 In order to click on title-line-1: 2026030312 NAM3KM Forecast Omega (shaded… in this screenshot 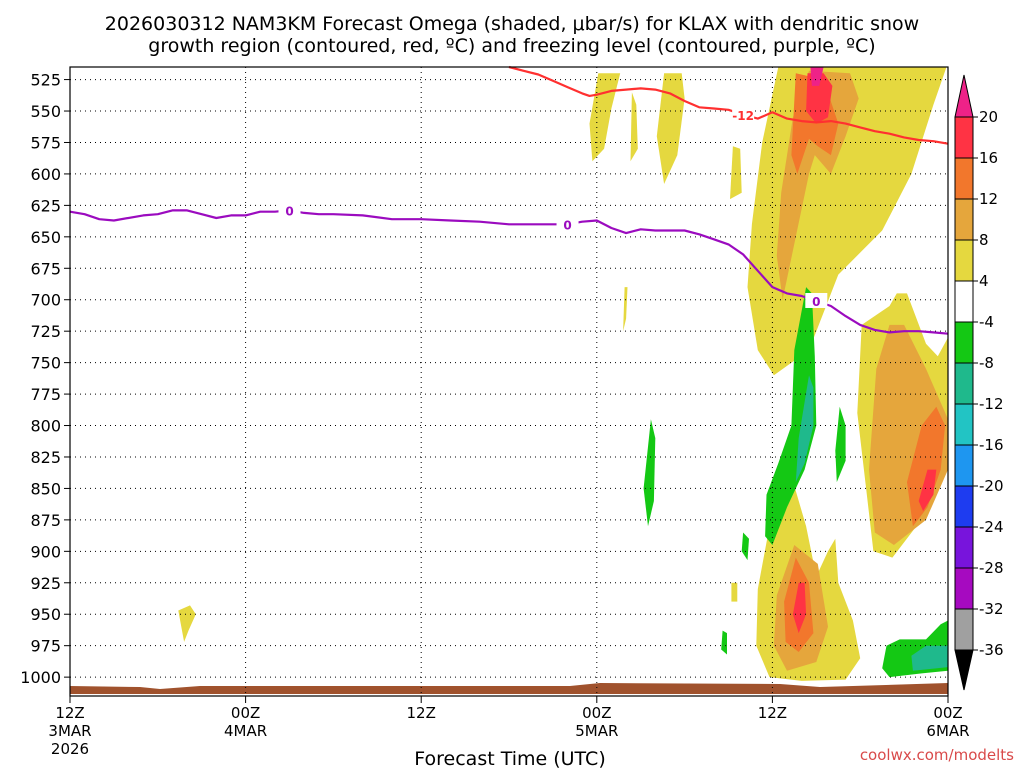, I will do `click(512, 24)`.